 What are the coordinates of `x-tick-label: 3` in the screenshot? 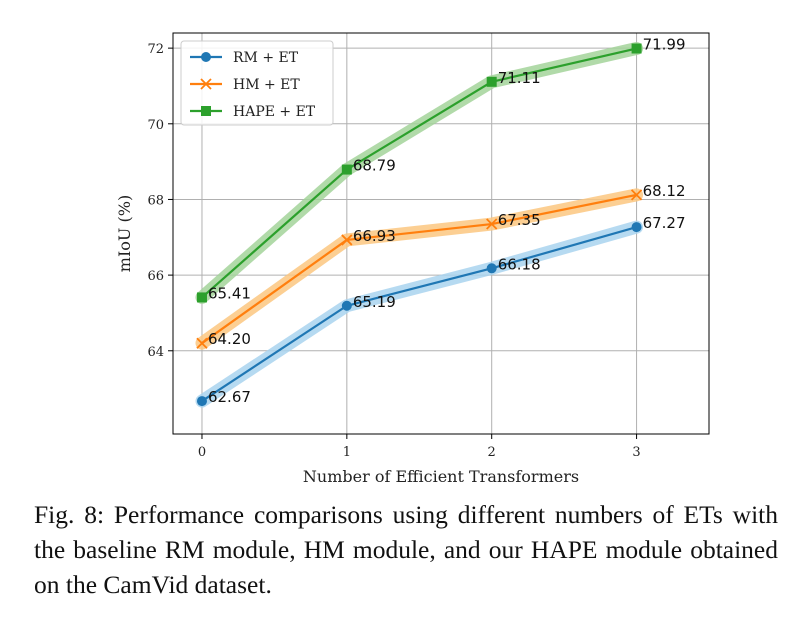 It's located at (636, 452).